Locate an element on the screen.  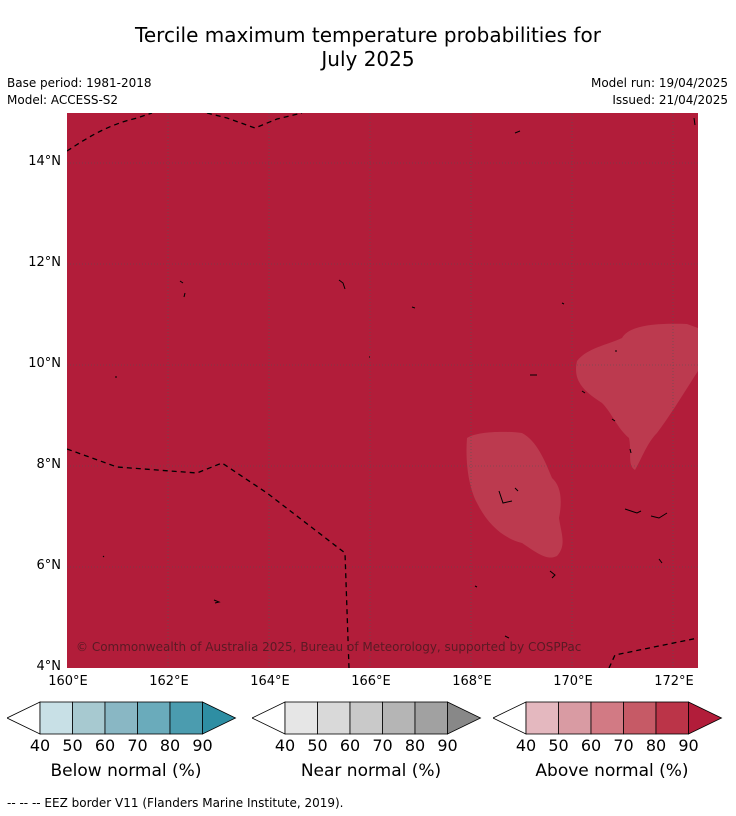
meta-right: Model run: 19/04/2025 Issued: 21/04/2025 is located at coordinates (659, 92).